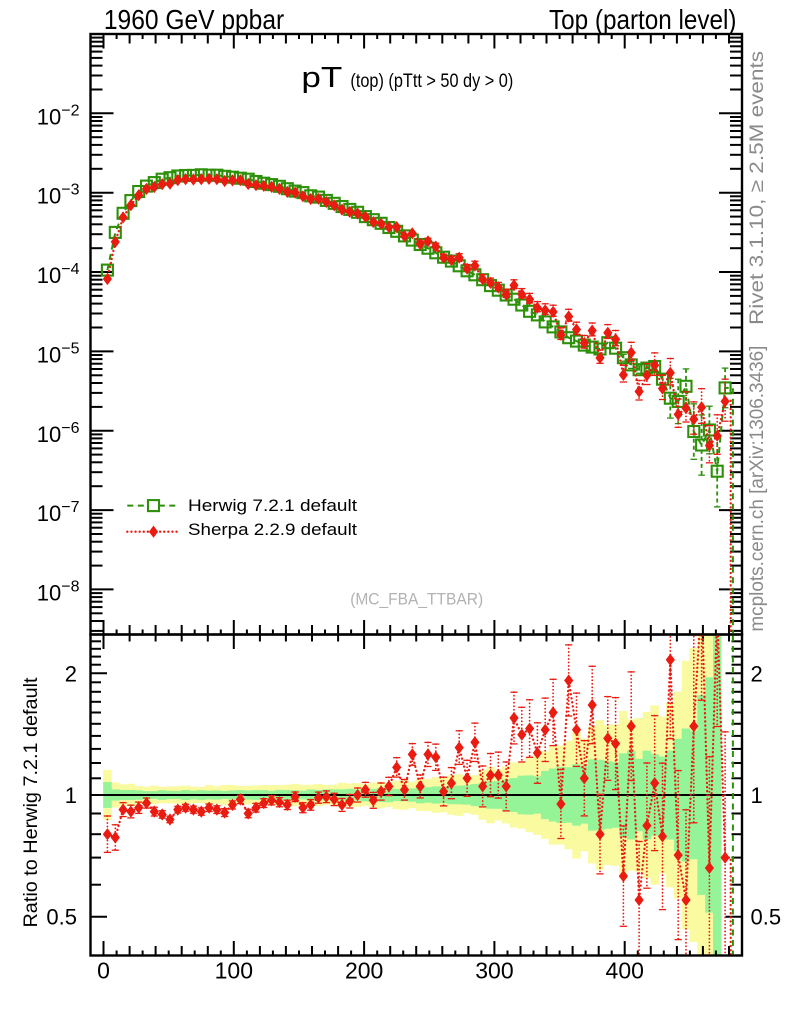 The height and width of the screenshot is (1024, 786). Describe the element at coordinates (757, 489) in the screenshot. I see `svg-text:mcplots.cern.ch [arXiv:1306.34: mcplots.cern.ch [arXiv:1306.3436]` at that location.